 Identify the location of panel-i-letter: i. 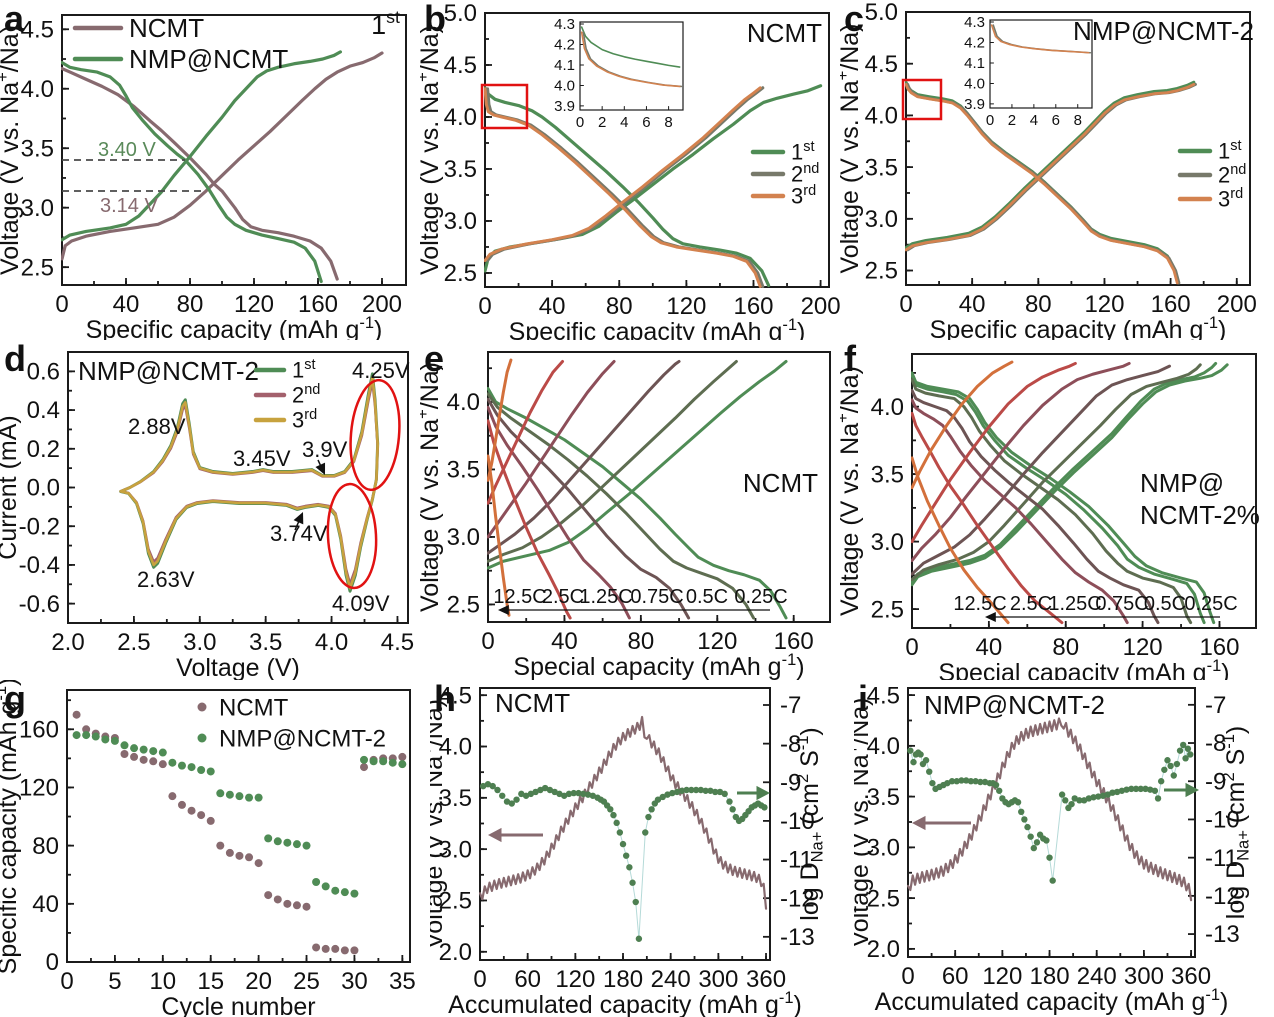
(863, 698).